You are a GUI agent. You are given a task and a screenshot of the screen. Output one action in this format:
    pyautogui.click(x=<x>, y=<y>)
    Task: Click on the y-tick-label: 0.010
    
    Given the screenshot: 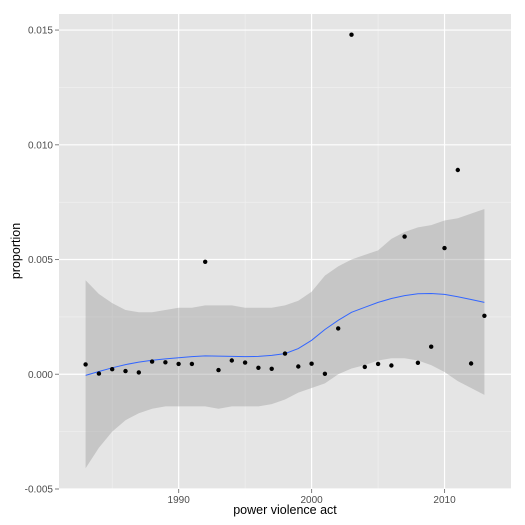 What is the action you would take?
    pyautogui.click(x=40, y=145)
    